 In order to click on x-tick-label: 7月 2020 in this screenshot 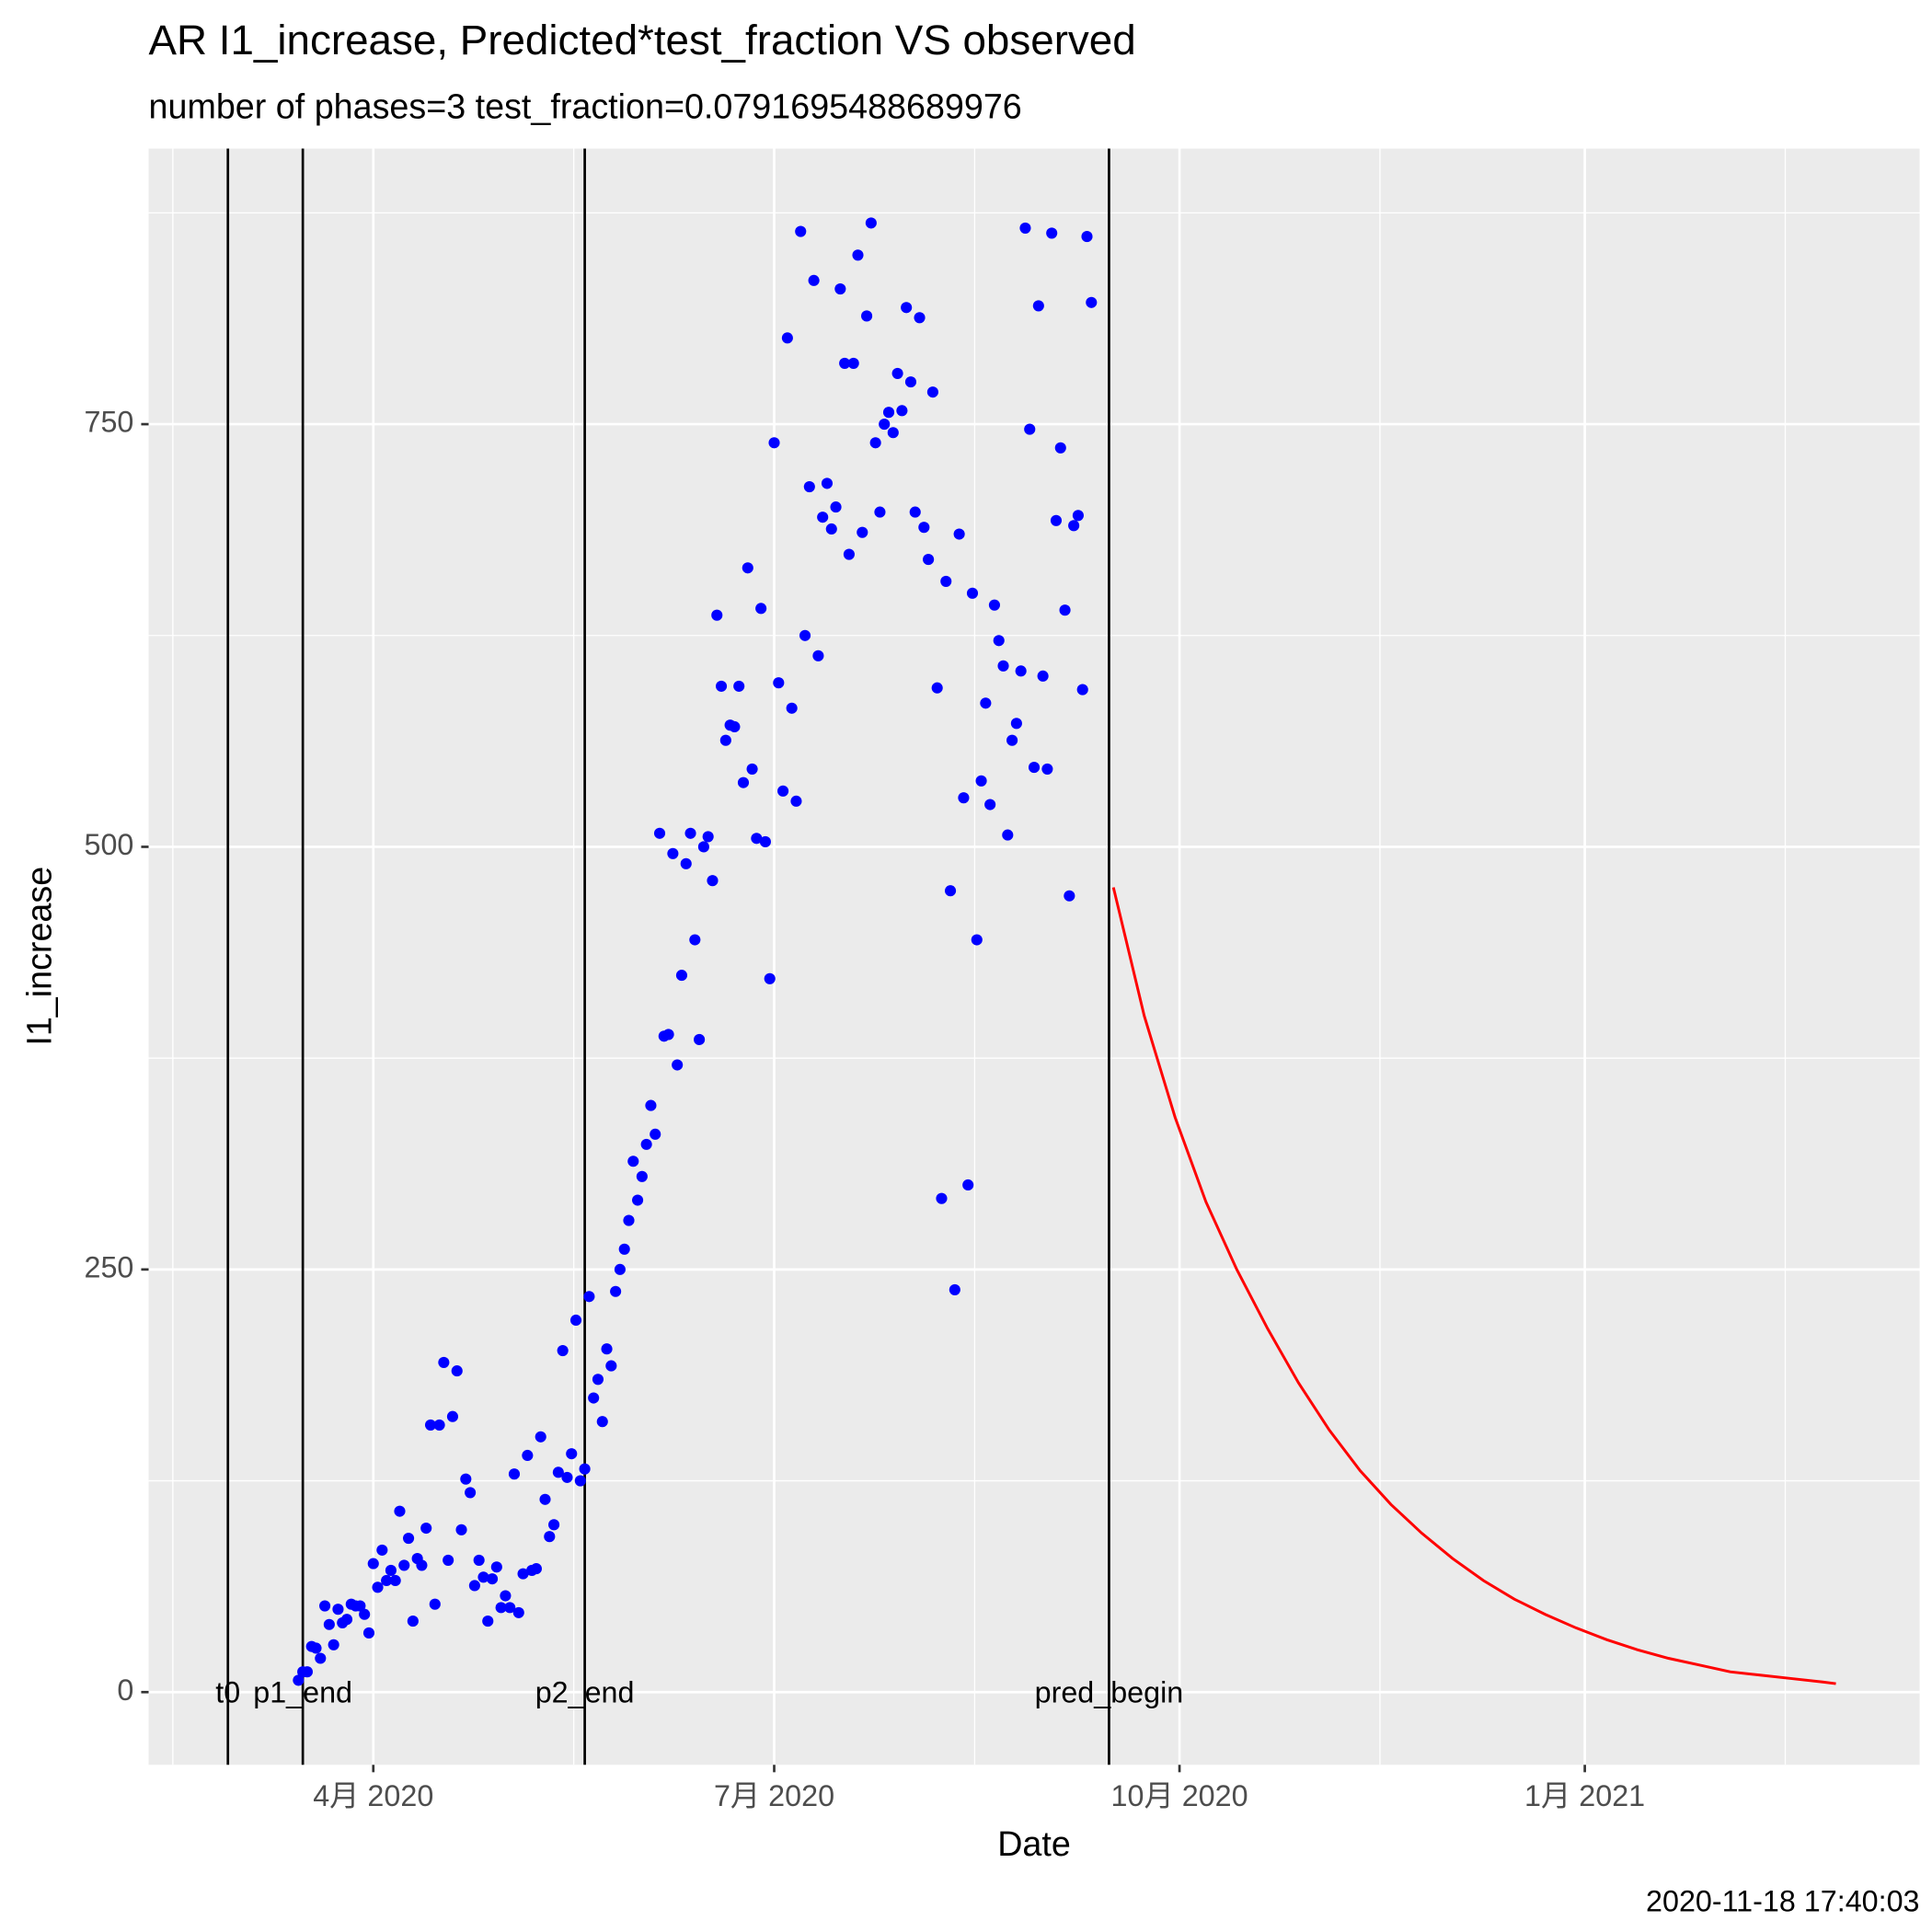, I will do `click(774, 1795)`.